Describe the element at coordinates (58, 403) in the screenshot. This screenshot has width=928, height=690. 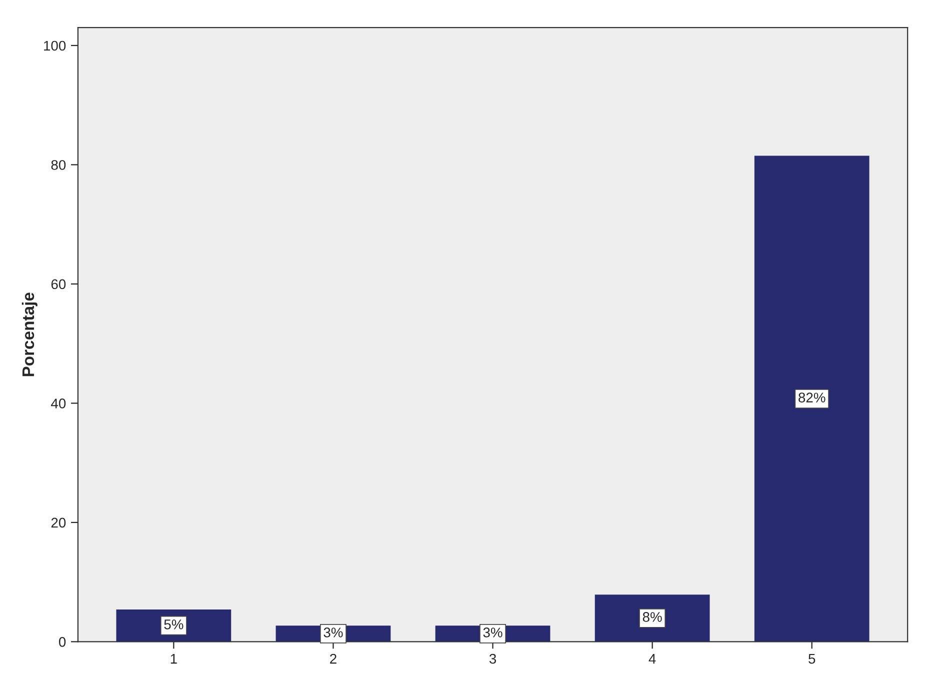
I see `y-tick-label: 40` at that location.